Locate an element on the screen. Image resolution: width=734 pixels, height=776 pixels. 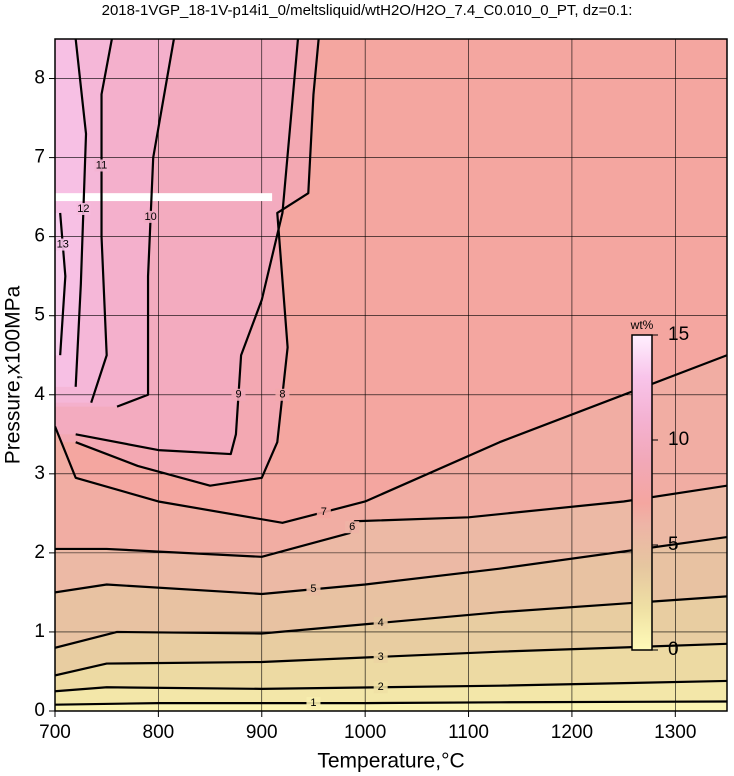
y-tick-label: 1 is located at coordinates (39, 631).